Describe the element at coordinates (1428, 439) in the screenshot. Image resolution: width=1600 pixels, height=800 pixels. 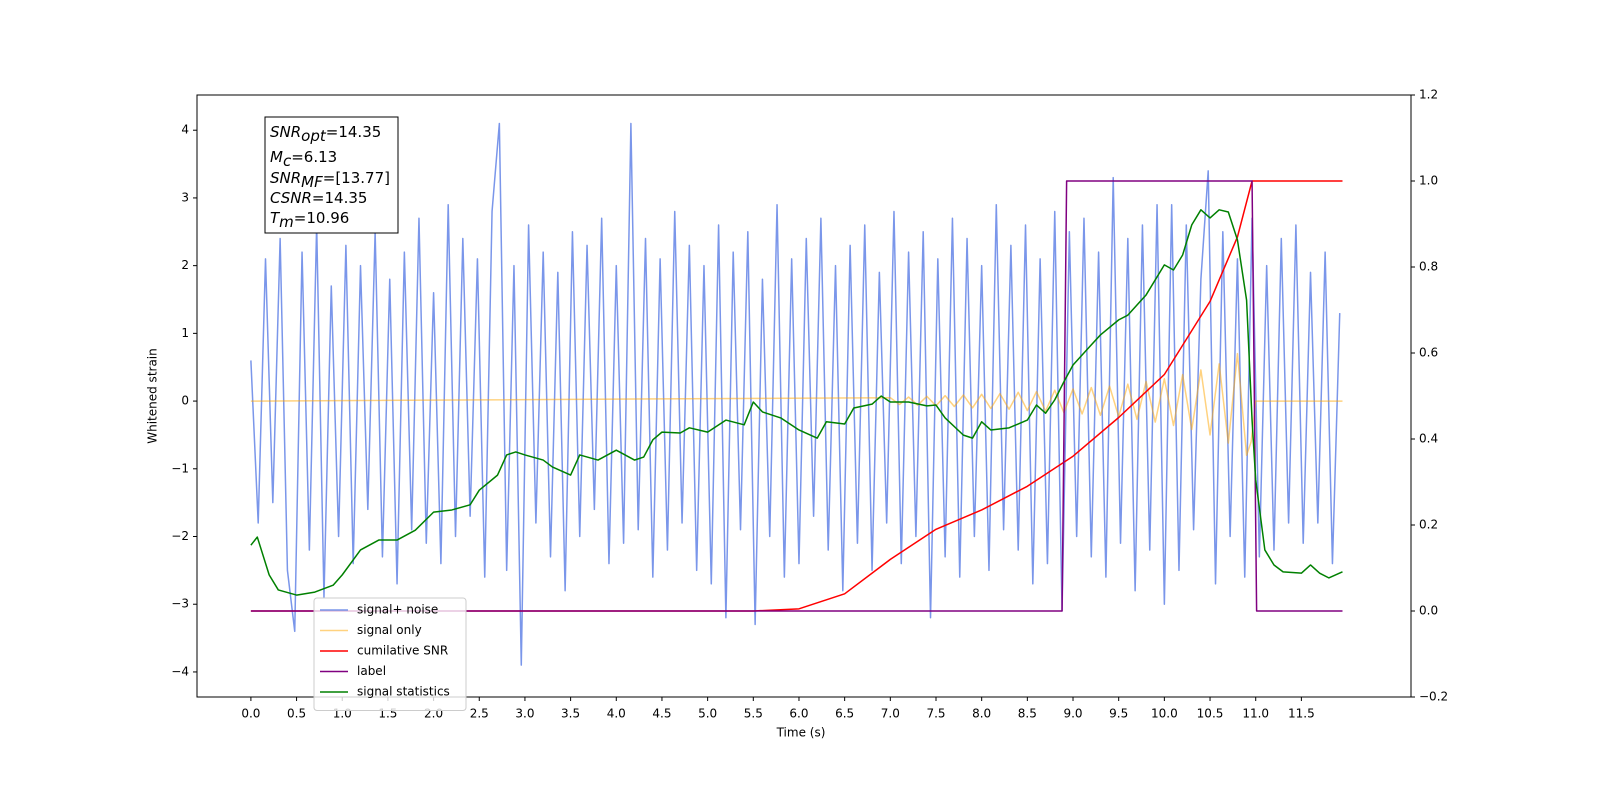
I see `y2-tick-label: 0.4` at that location.